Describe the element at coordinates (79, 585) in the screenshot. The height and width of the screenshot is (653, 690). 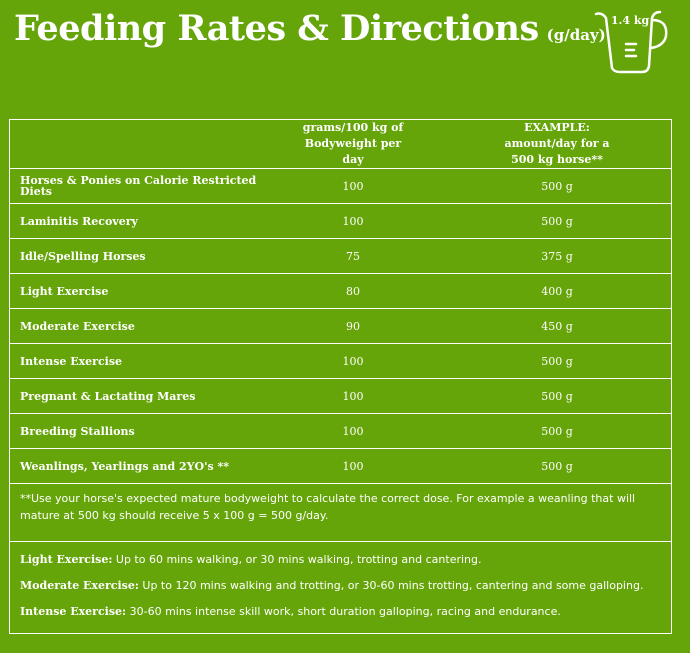
I see `definition-term: Moderate Exercise:` at that location.